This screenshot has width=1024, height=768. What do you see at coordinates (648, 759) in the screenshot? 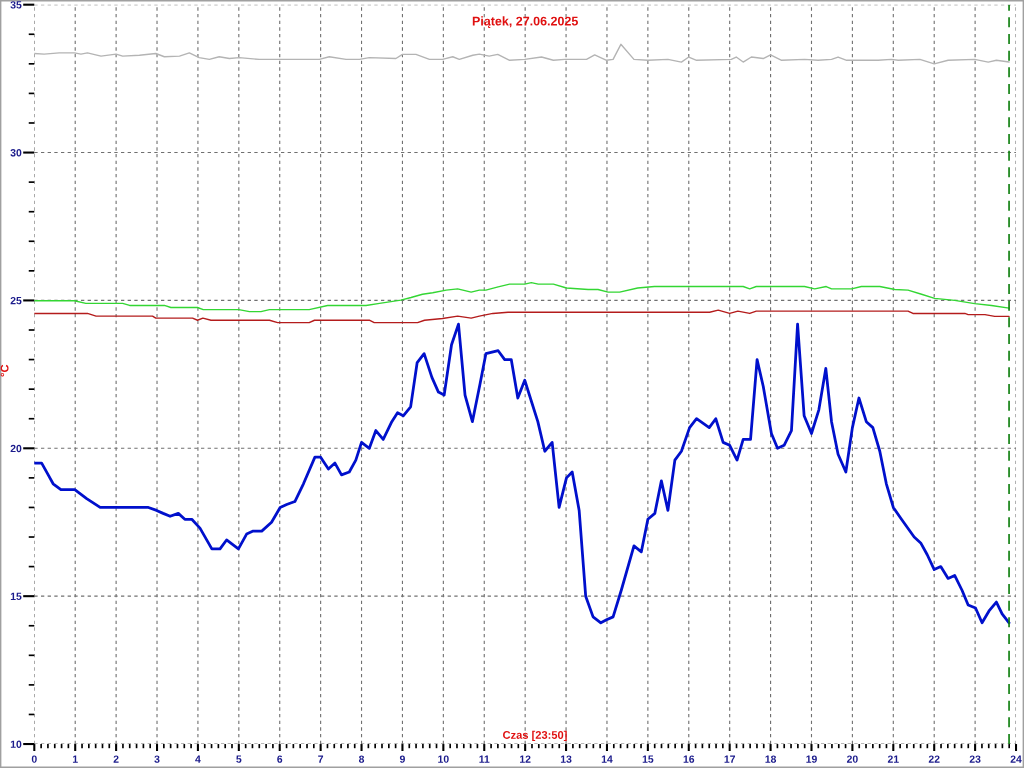
I see `x-tick-label: 15` at bounding box center [648, 759].